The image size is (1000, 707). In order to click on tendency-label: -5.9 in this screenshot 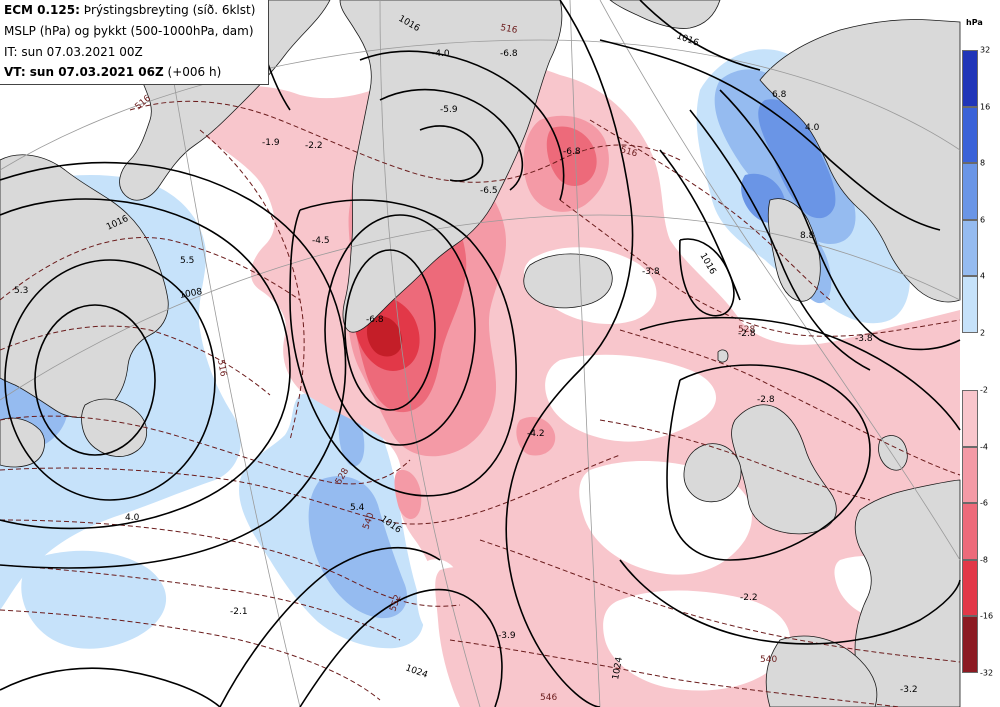, I will do `click(449, 110)`.